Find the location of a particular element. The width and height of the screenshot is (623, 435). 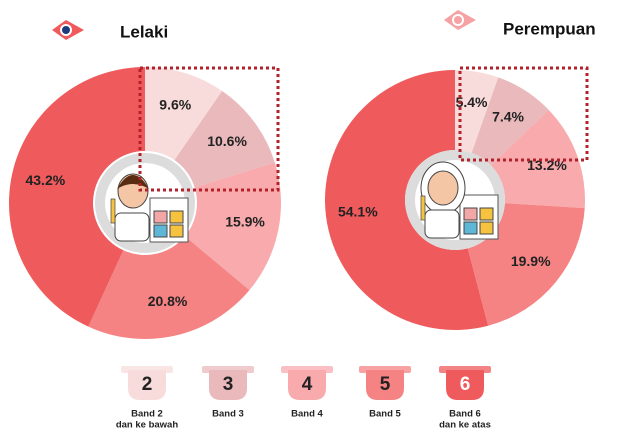

legend-number: 2 is located at coordinates (147, 384).